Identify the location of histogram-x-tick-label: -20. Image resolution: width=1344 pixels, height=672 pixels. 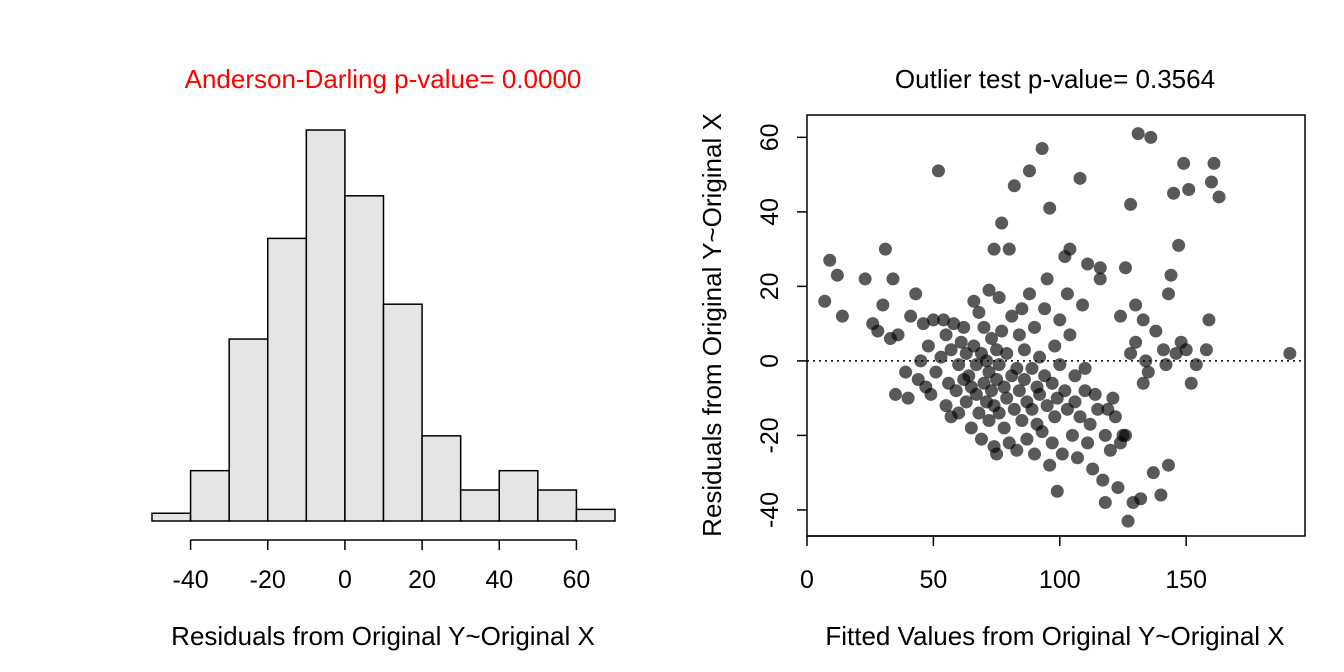
(268, 580).